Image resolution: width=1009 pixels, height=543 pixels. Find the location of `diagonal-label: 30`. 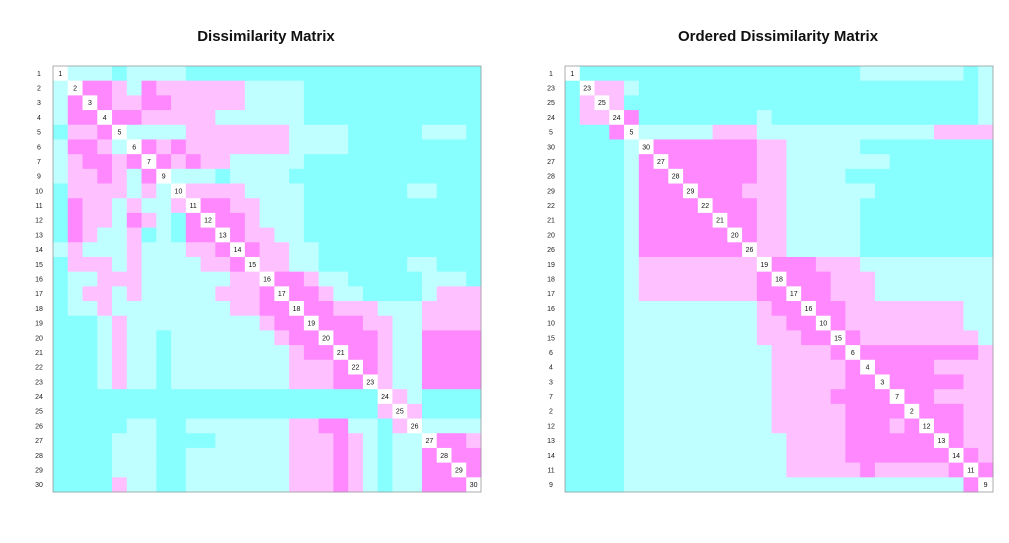

diagonal-label: 30 is located at coordinates (646, 147).